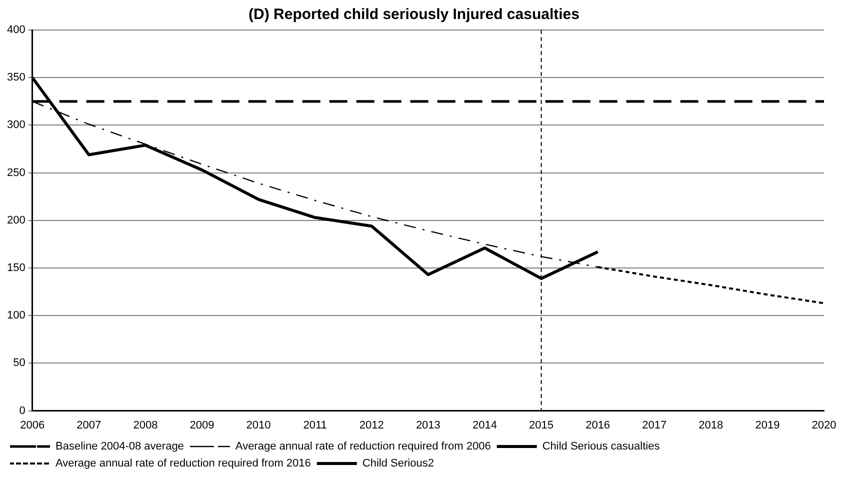 The width and height of the screenshot is (846, 479). Describe the element at coordinates (541, 425) in the screenshot. I see `x-tick-label: 2015` at that location.